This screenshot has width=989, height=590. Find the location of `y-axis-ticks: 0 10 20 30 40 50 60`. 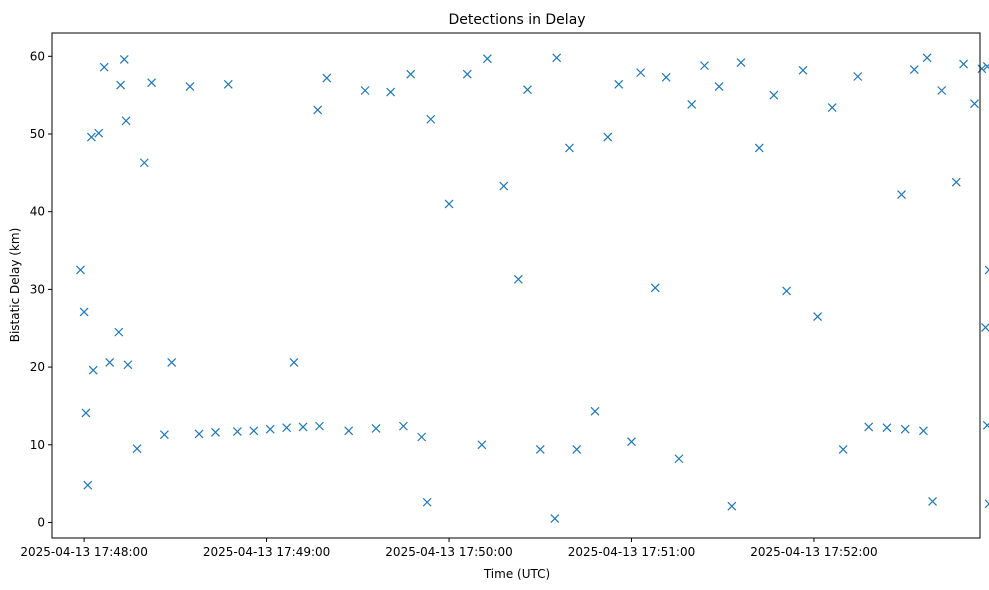

y-axis-ticks: 0 10 20 30 40 50 60 is located at coordinates (41, 289).